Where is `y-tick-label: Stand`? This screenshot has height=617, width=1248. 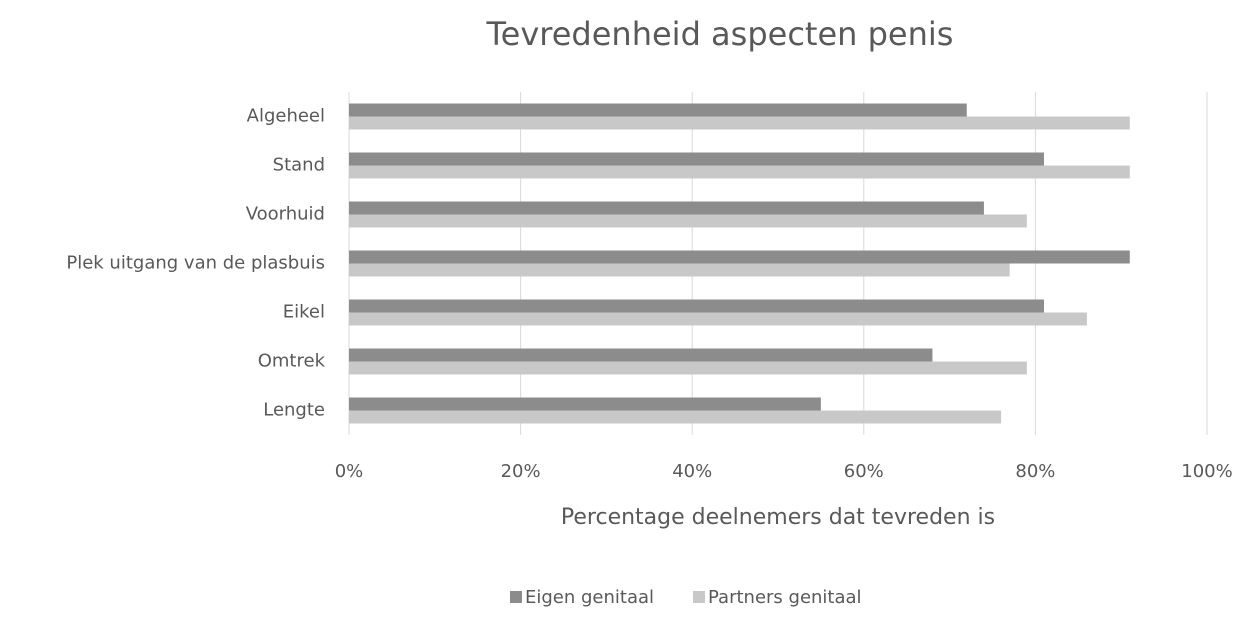
y-tick-label: Stand is located at coordinates (299, 165).